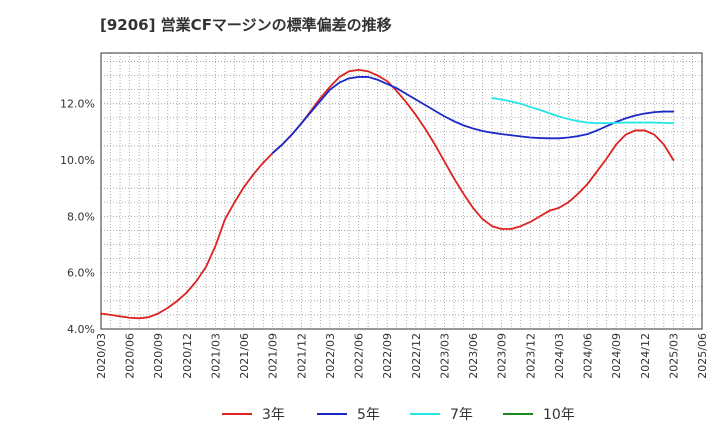 The height and width of the screenshot is (440, 720). What do you see at coordinates (81, 216) in the screenshot?
I see `y-tick-label: 8.0%` at bounding box center [81, 216].